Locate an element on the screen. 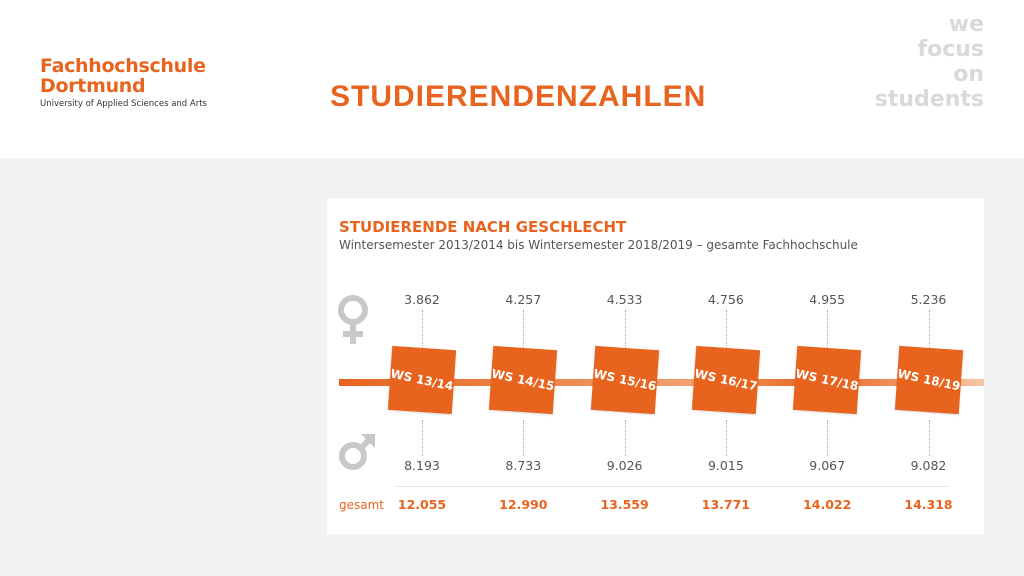 This screenshot has width=1024, height=576. total-count: 14.318 is located at coordinates (928, 504).